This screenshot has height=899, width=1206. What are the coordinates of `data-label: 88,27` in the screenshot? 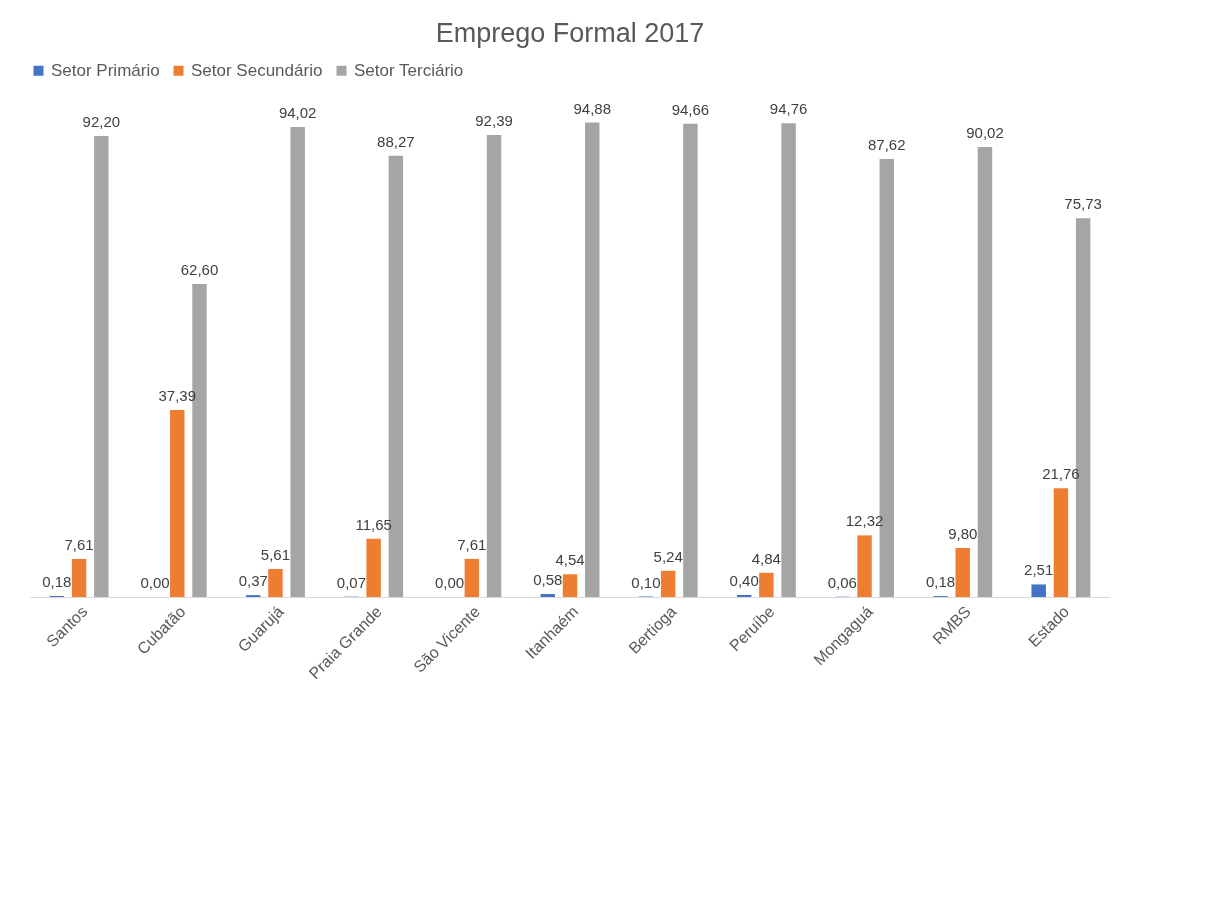 It's located at (396, 141).